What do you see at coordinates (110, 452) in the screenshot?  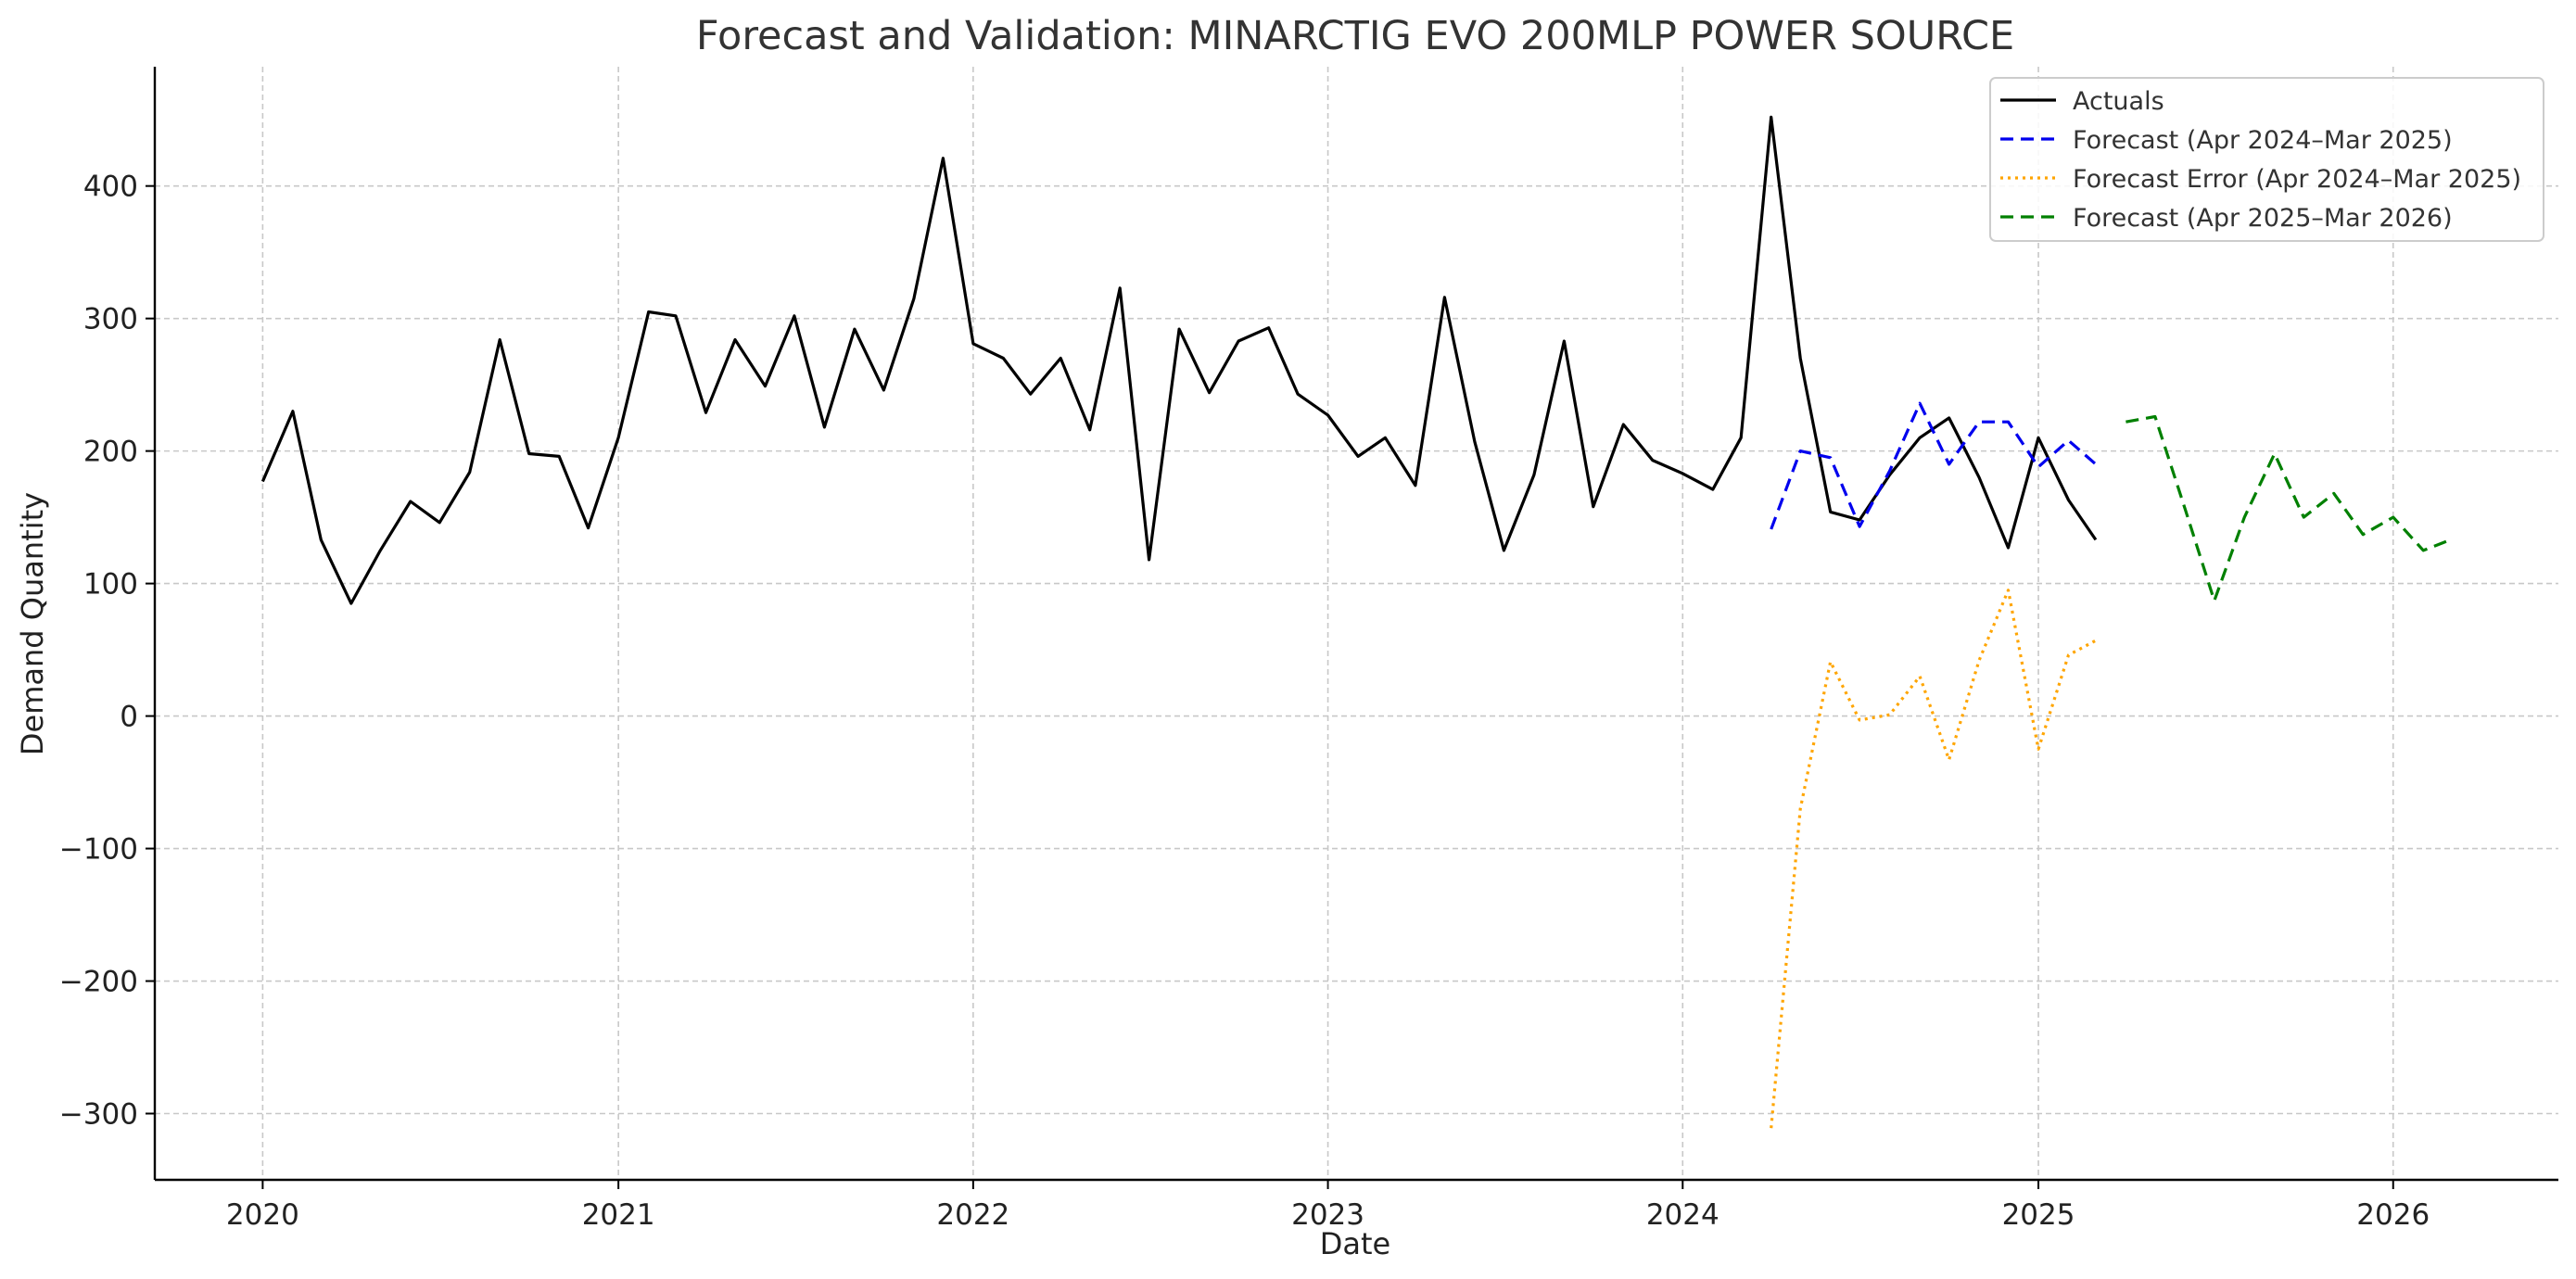 I see `y-tick-label: 200` at bounding box center [110, 452].